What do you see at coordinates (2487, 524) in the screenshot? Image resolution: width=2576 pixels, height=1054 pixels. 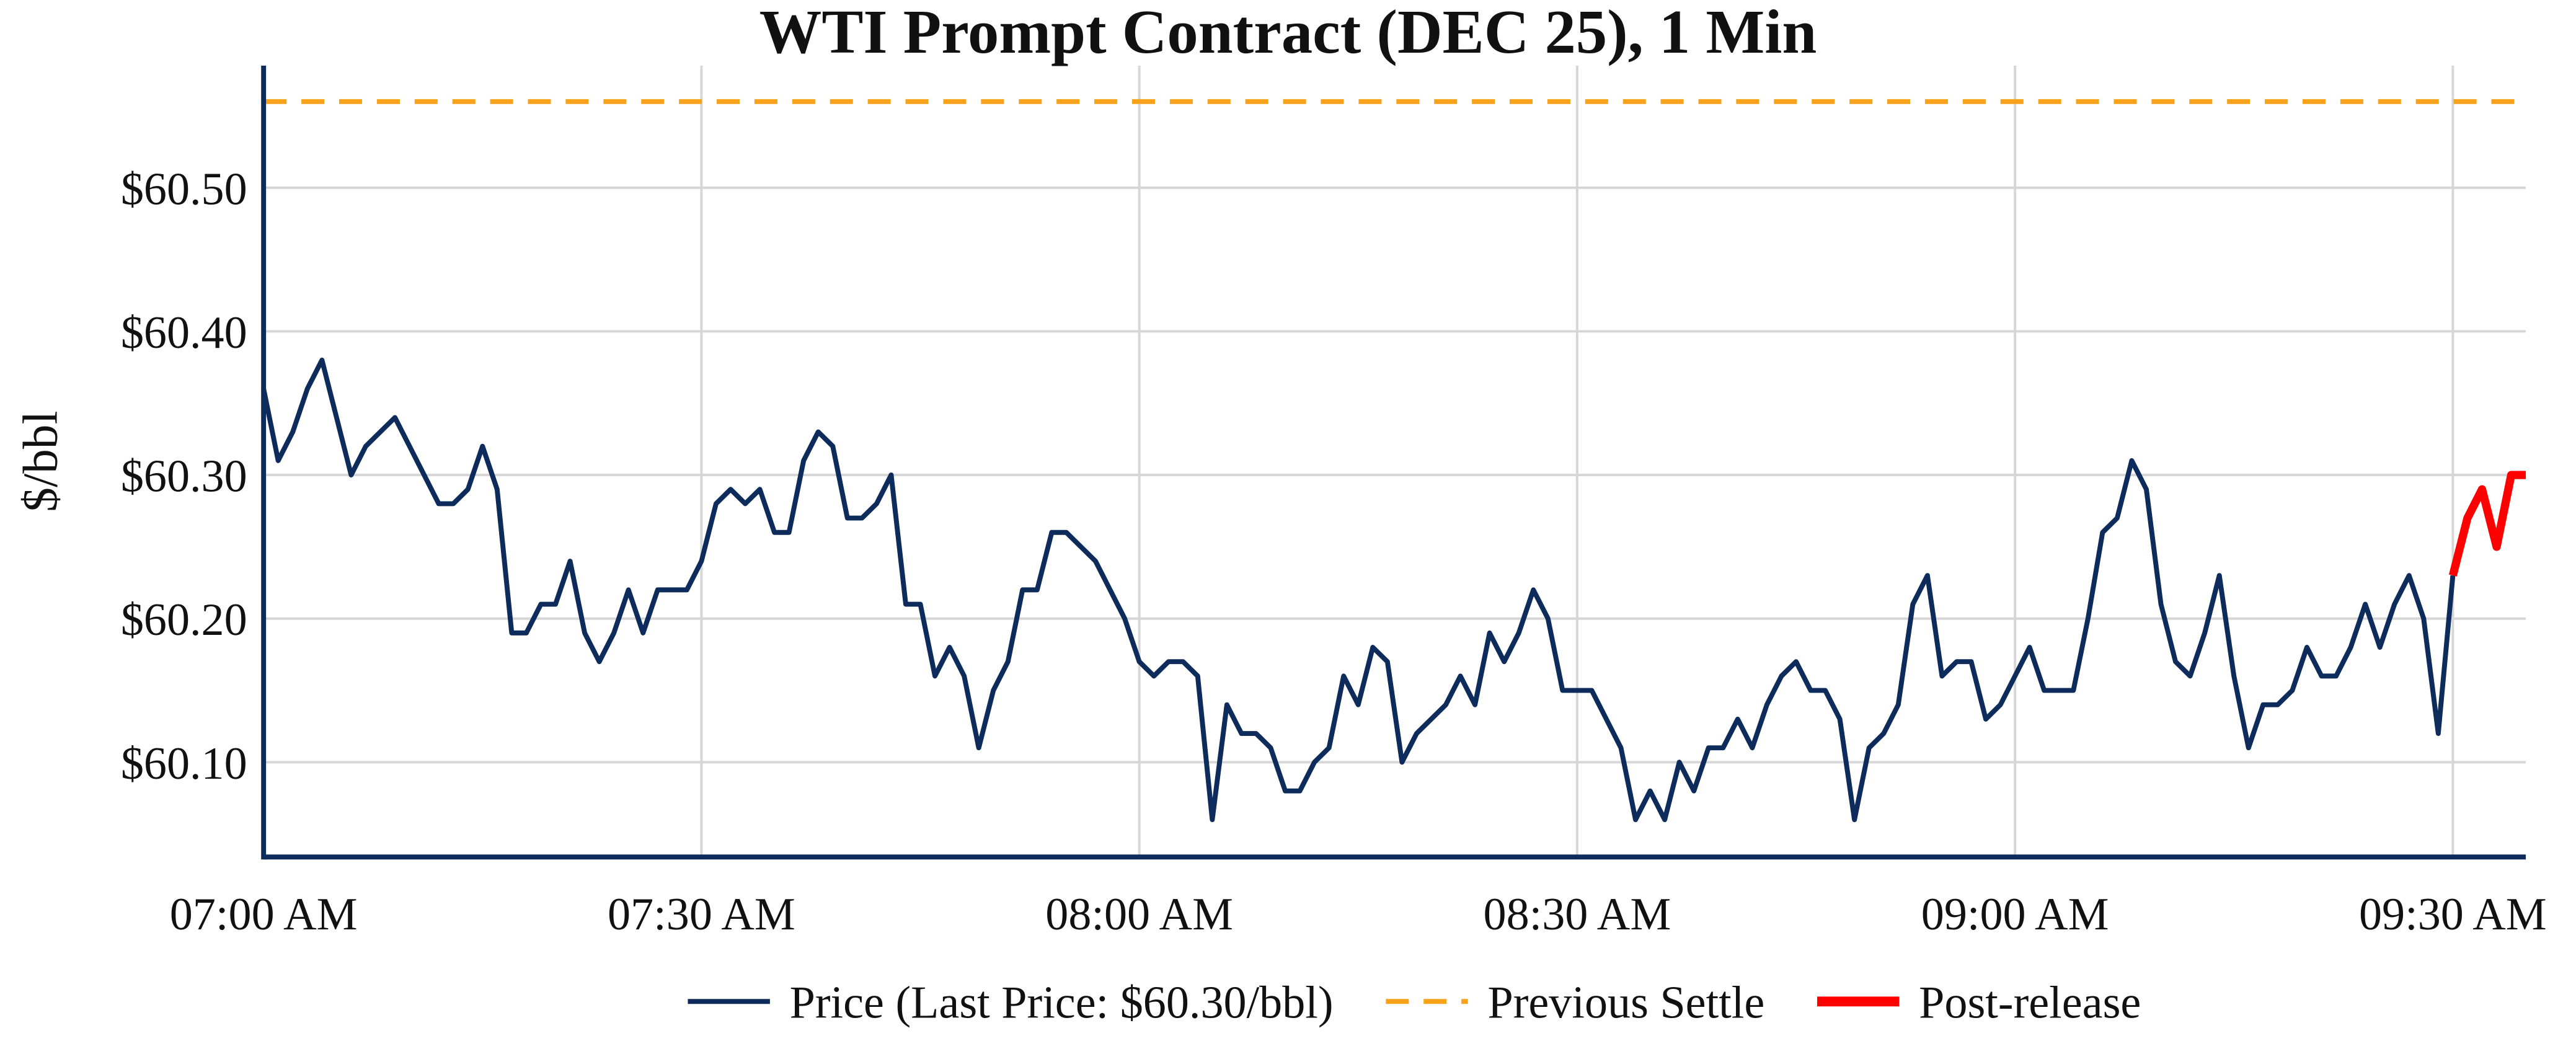 I see `price-line` at bounding box center [2487, 524].